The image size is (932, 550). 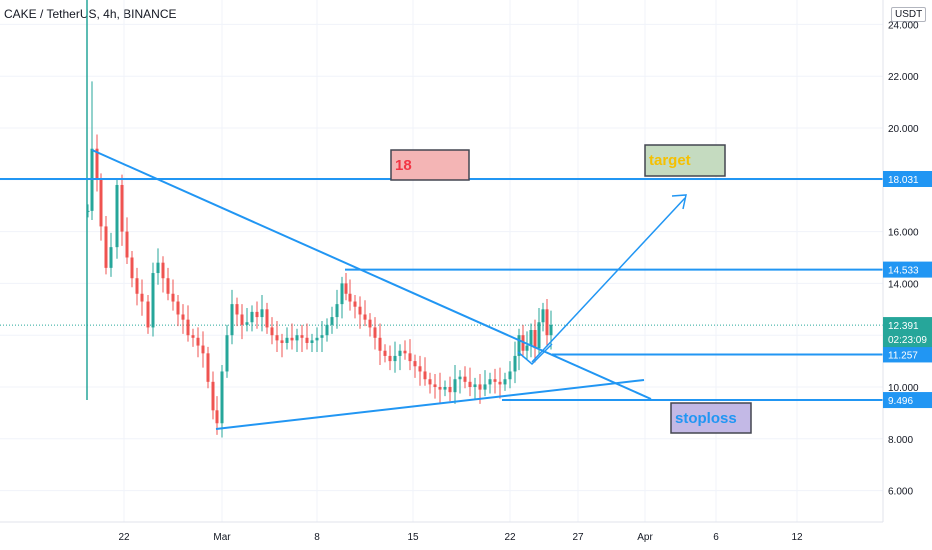 What do you see at coordinates (124, 537) in the screenshot?
I see `x-tick-label: 22` at bounding box center [124, 537].